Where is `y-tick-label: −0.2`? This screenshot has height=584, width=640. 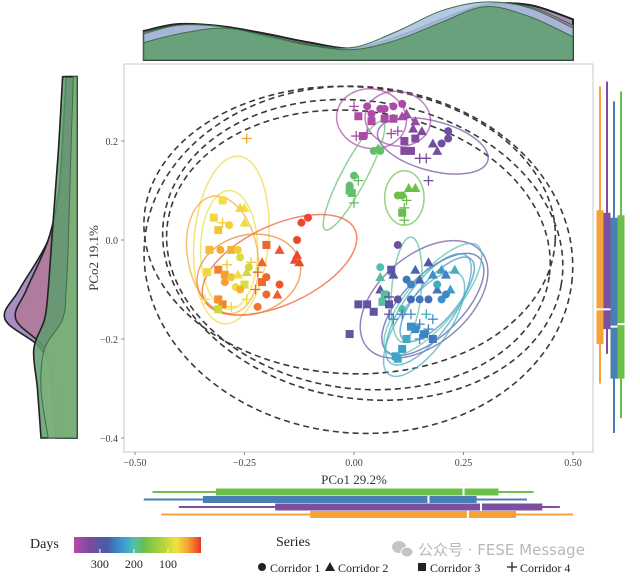
y-tick-label: −0.2 is located at coordinates (109, 340).